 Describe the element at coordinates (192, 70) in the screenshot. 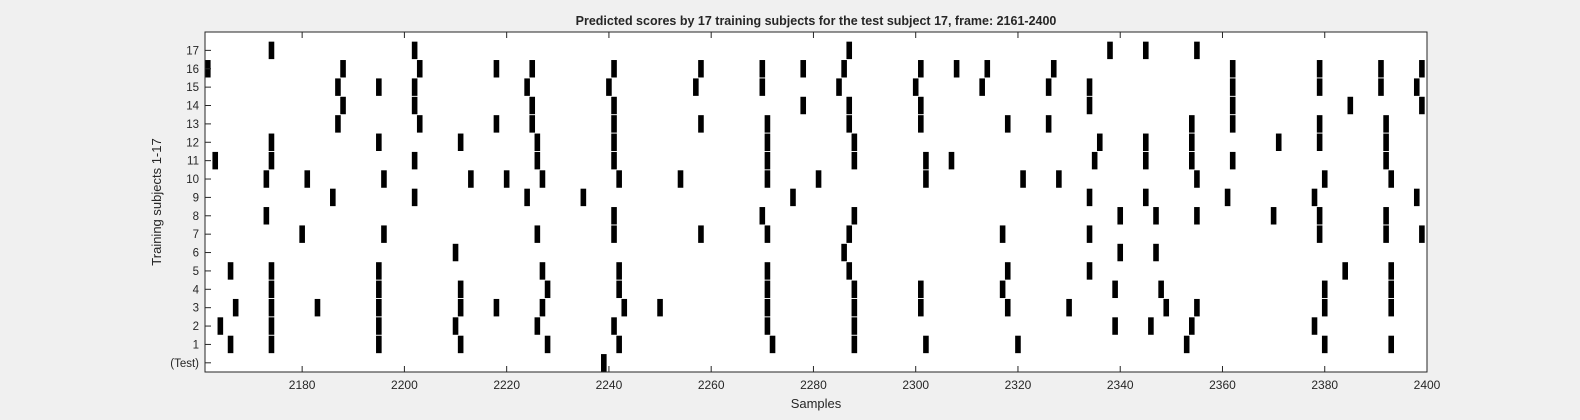

I see `y-tick-label: 16` at that location.